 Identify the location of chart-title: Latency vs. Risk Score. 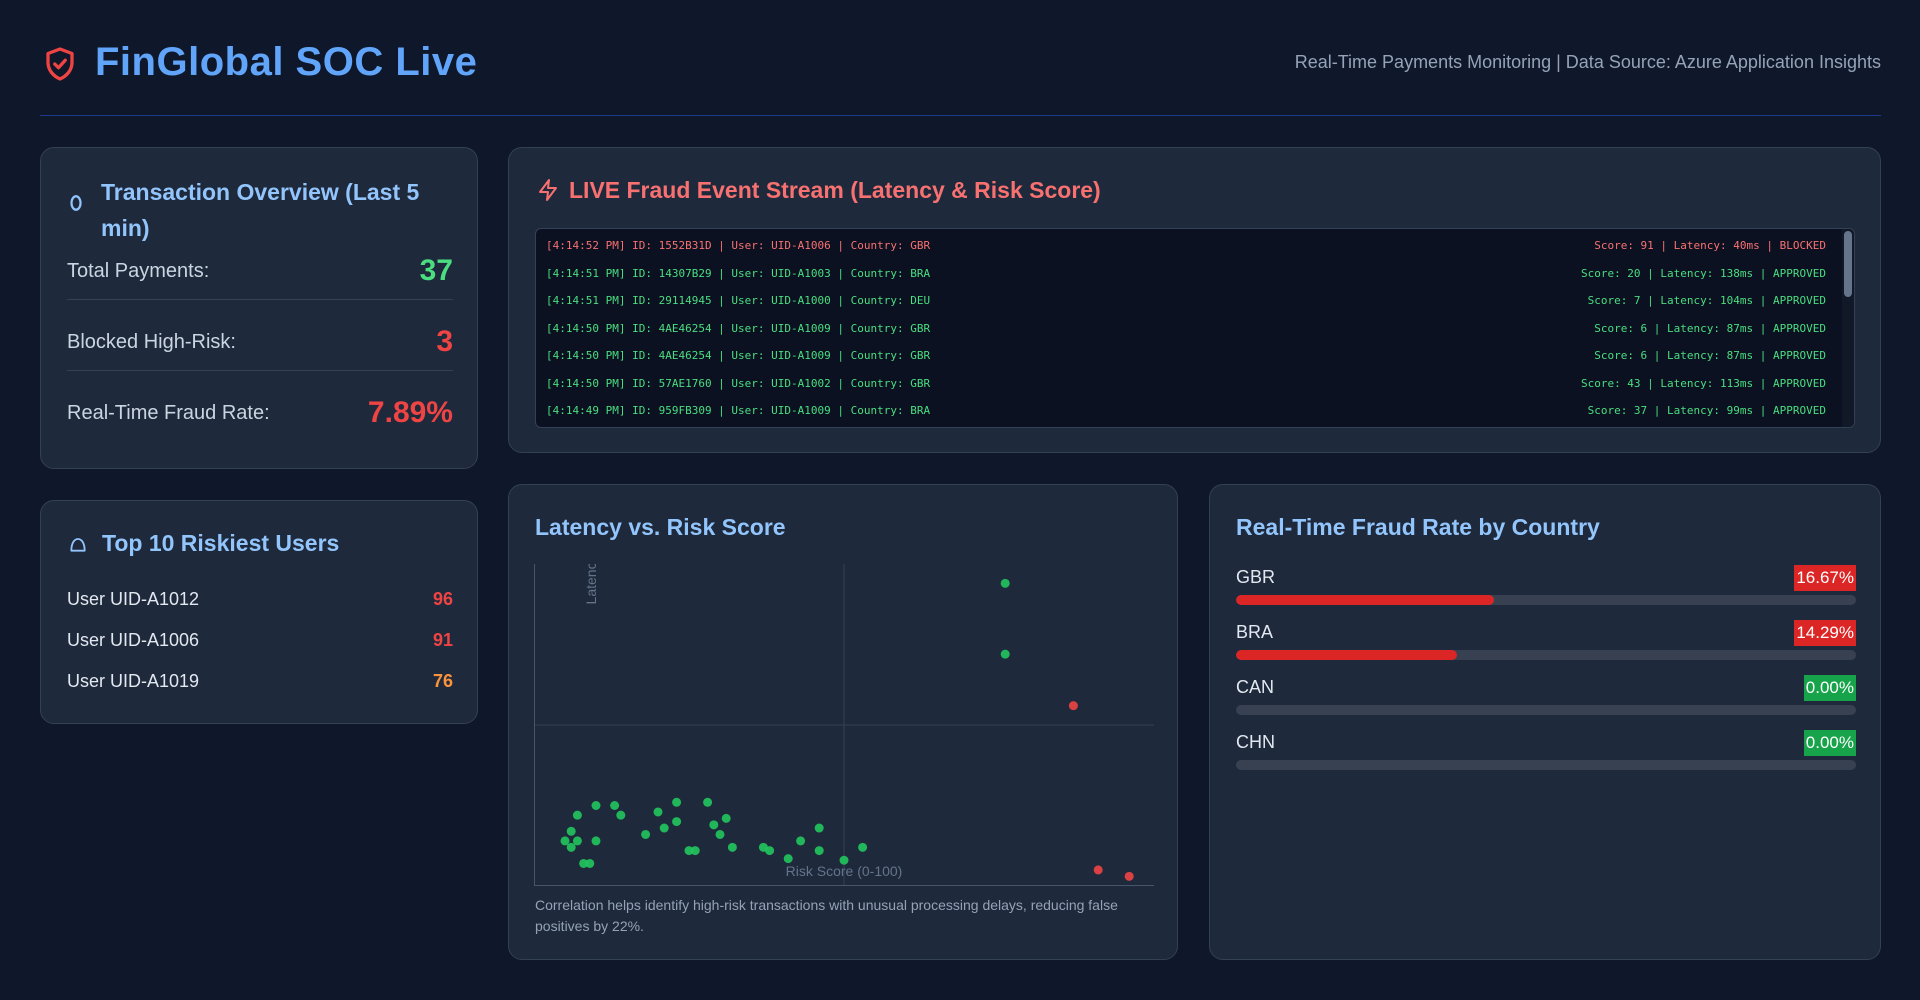
(660, 527).